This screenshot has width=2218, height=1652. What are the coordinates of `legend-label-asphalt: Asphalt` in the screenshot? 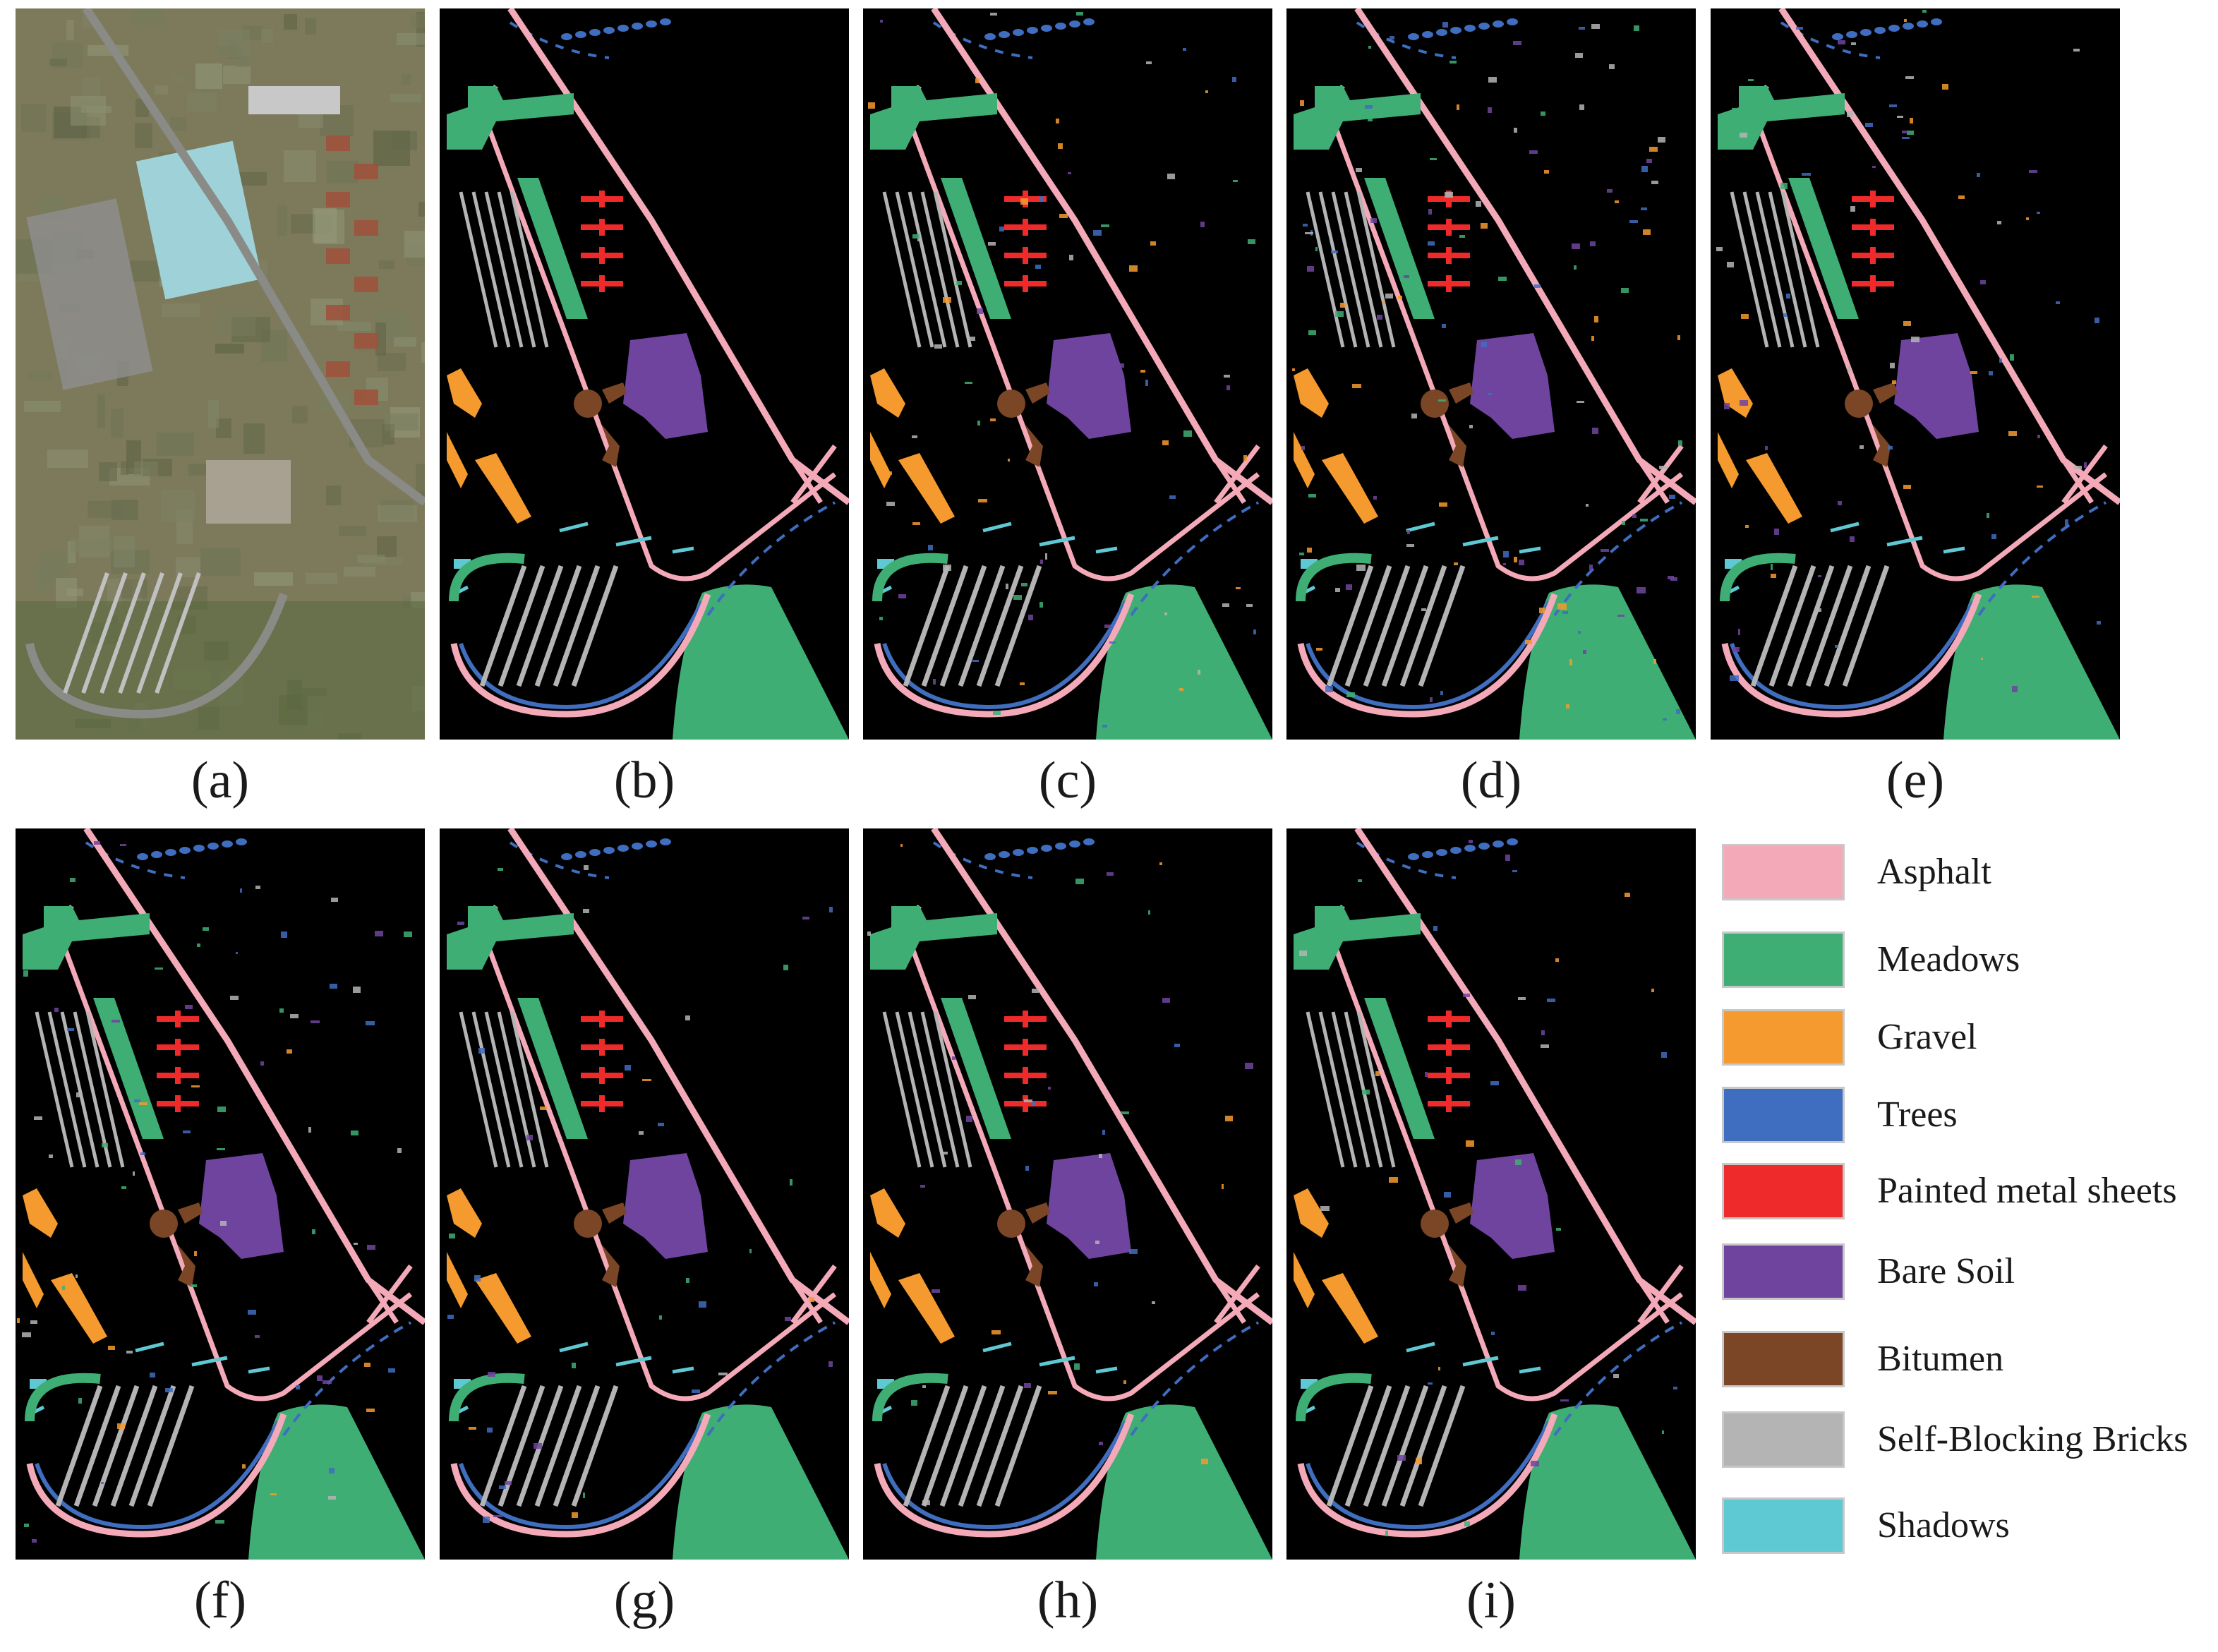 It's located at (1934, 872).